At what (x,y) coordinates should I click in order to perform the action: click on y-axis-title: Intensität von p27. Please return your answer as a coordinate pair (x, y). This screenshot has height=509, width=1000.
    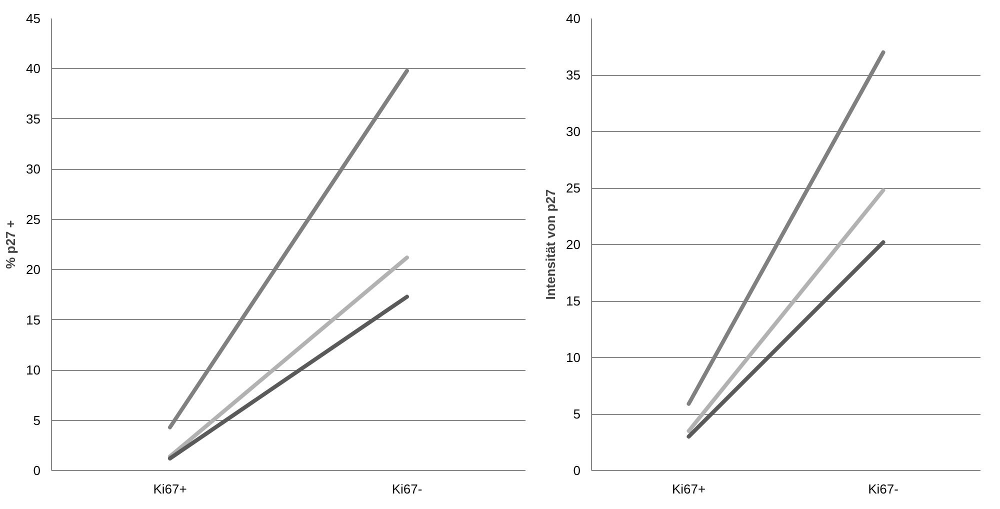
    Looking at the image, I should click on (550, 244).